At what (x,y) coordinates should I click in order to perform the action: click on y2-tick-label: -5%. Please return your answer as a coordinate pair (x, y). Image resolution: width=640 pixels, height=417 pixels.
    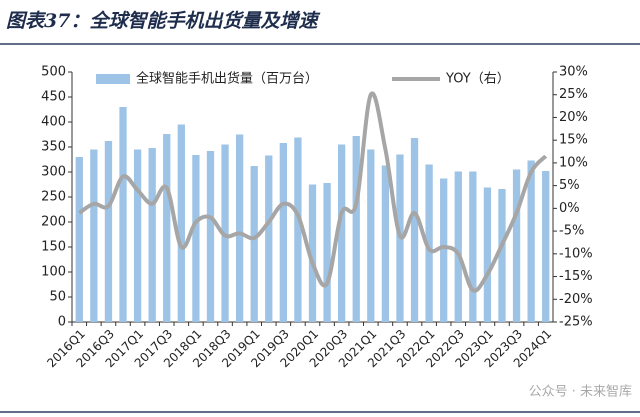
    Looking at the image, I should click on (571, 231).